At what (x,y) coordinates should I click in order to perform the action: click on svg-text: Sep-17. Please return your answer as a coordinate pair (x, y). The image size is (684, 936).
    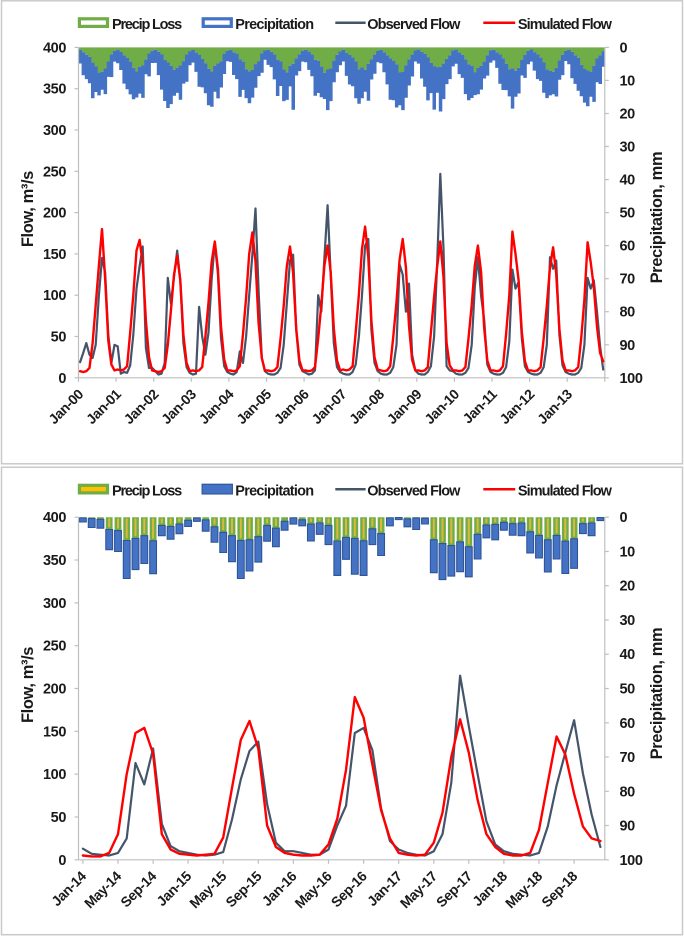
    Looking at the image, I should click on (454, 889).